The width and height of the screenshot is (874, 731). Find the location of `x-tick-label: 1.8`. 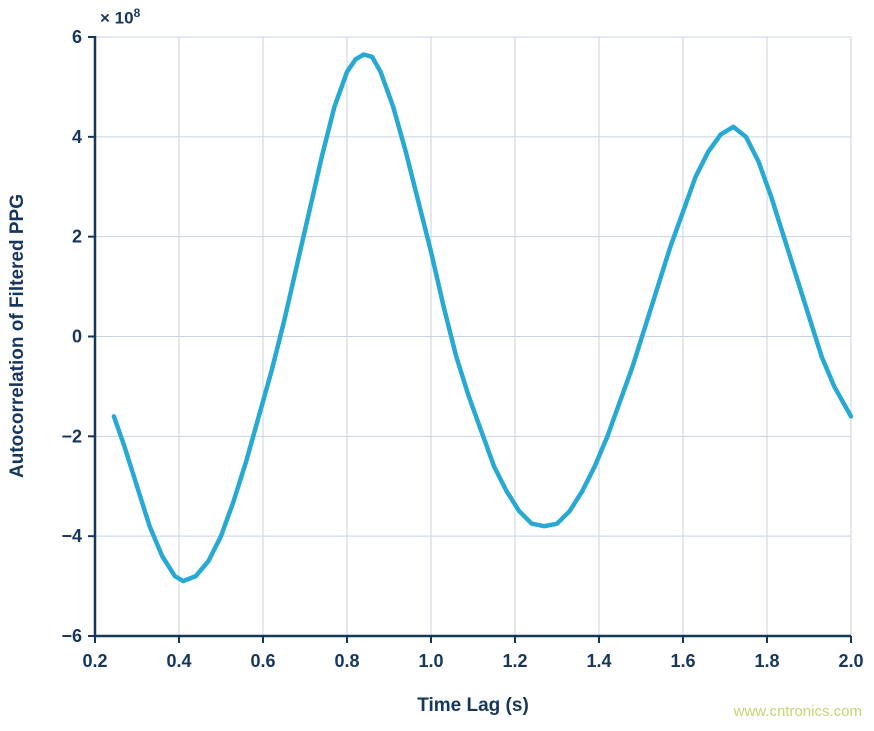

x-tick-label: 1.8 is located at coordinates (766, 661).